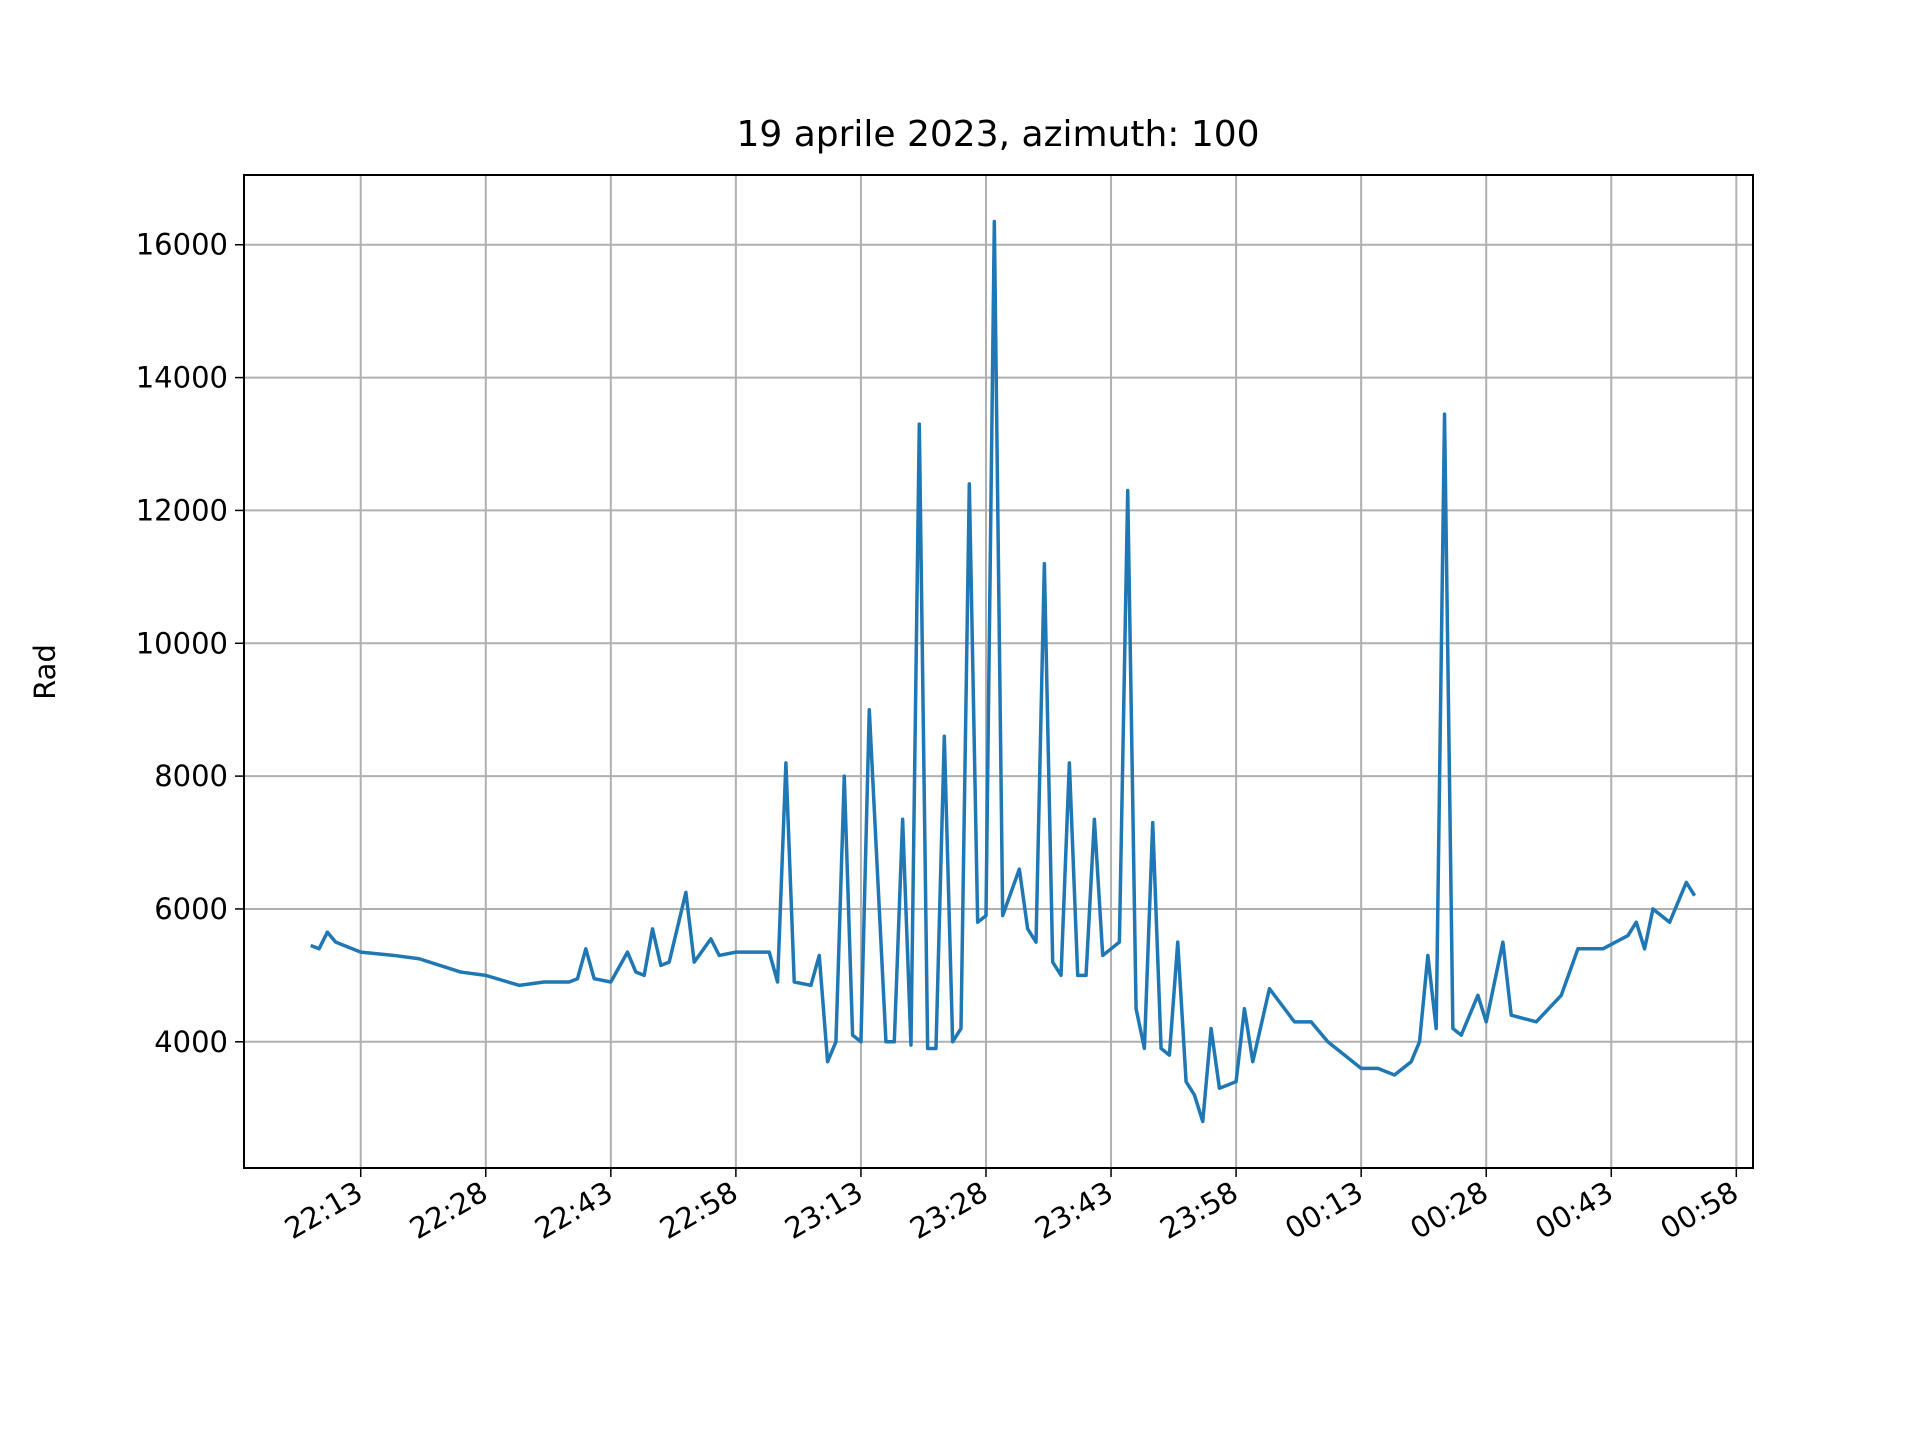  What do you see at coordinates (182, 378) in the screenshot?
I see `y-tick-label: 14000` at bounding box center [182, 378].